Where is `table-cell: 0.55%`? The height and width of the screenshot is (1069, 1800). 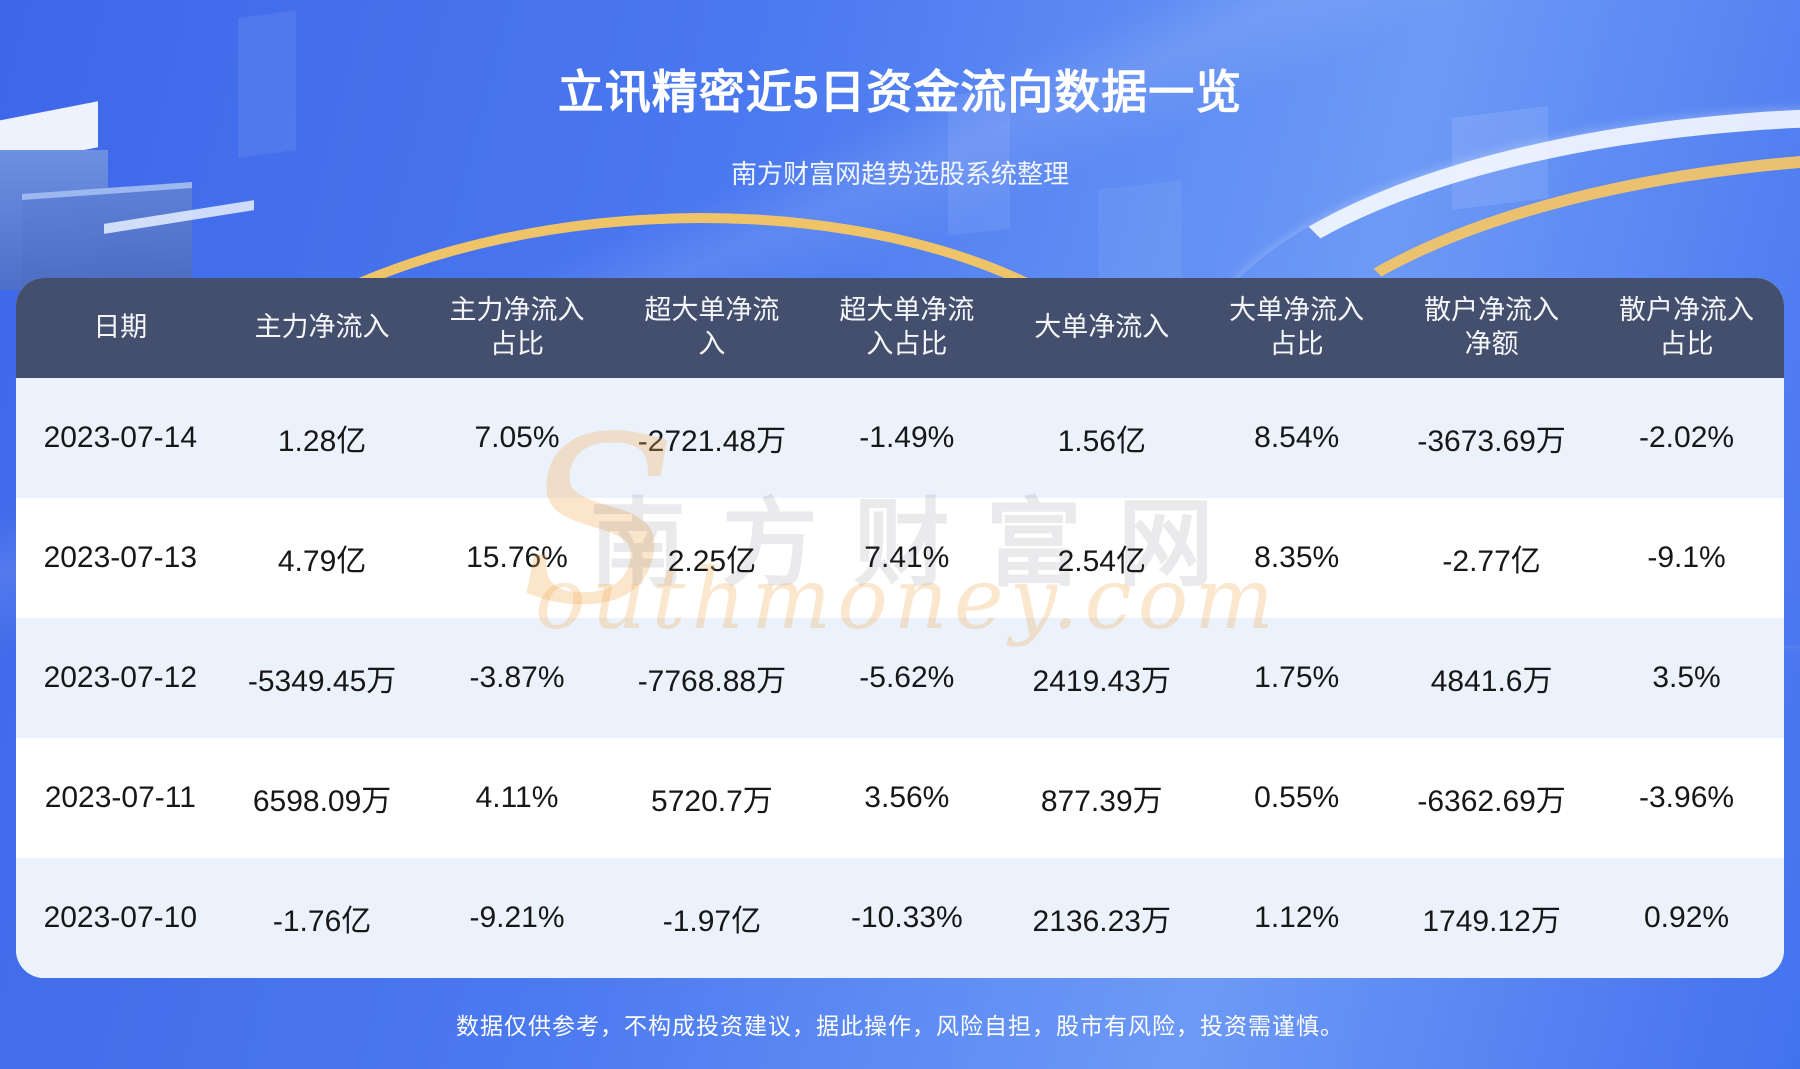 table-cell: 0.55% is located at coordinates (1297, 798).